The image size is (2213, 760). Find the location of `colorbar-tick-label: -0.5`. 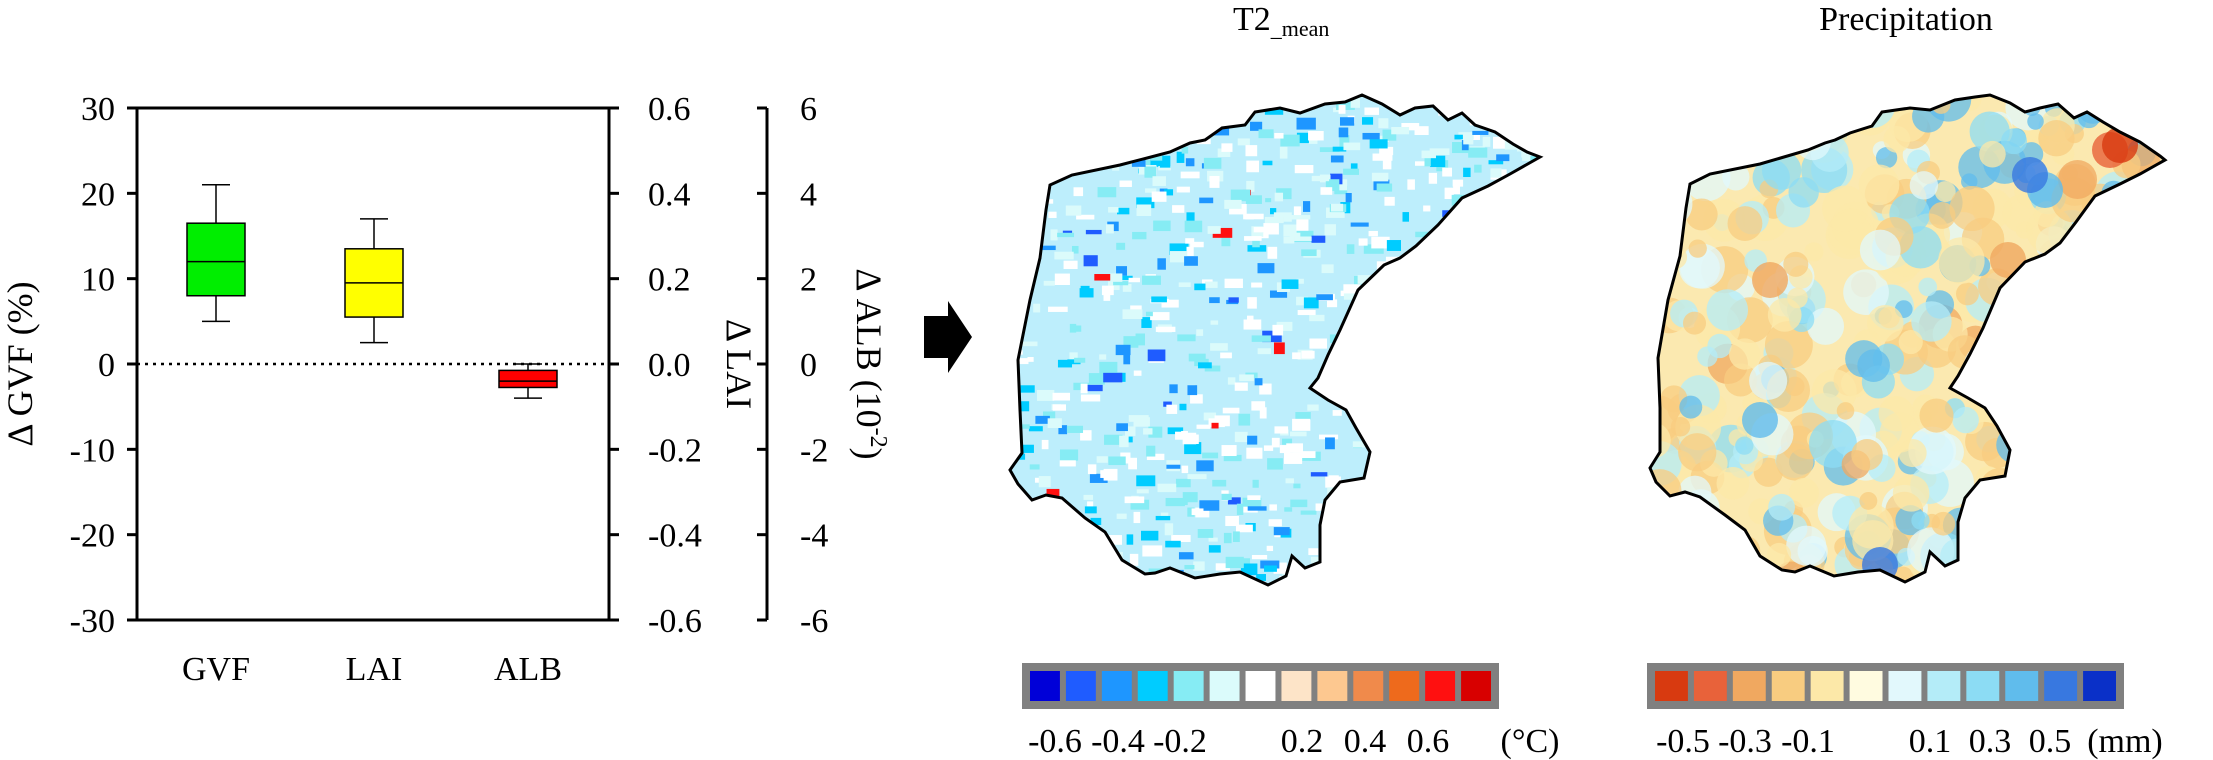

colorbar-tick-label: -0.5 is located at coordinates (1683, 741).